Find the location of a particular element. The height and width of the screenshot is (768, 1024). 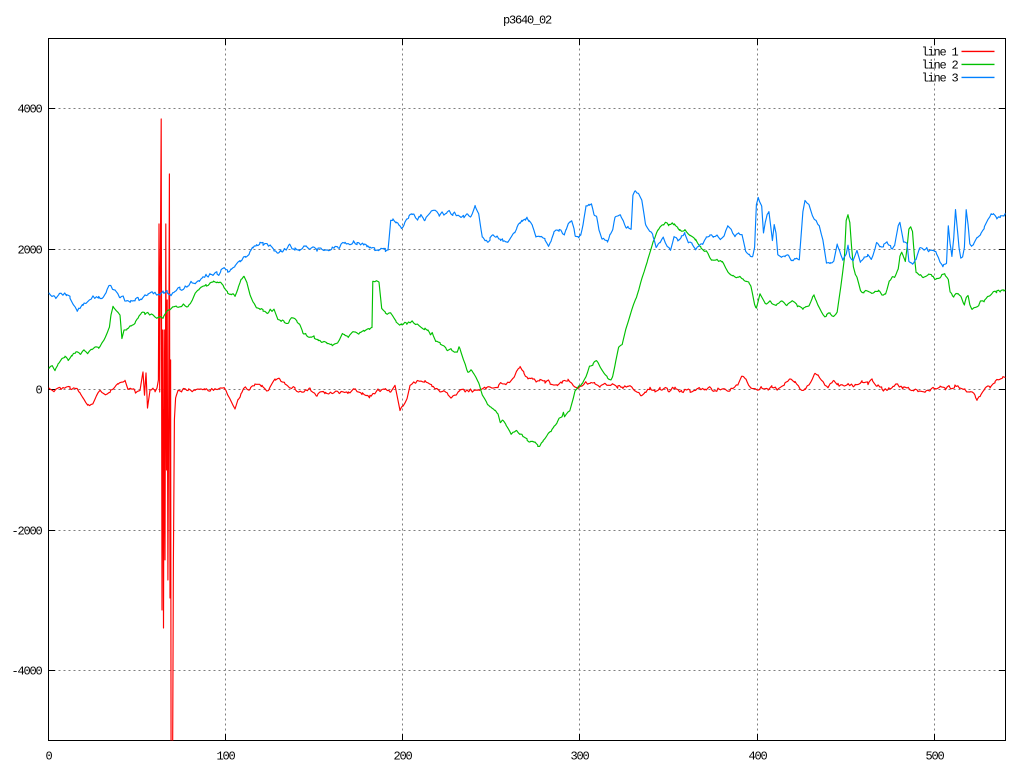

svg-text: 500 is located at coordinates (934, 757).